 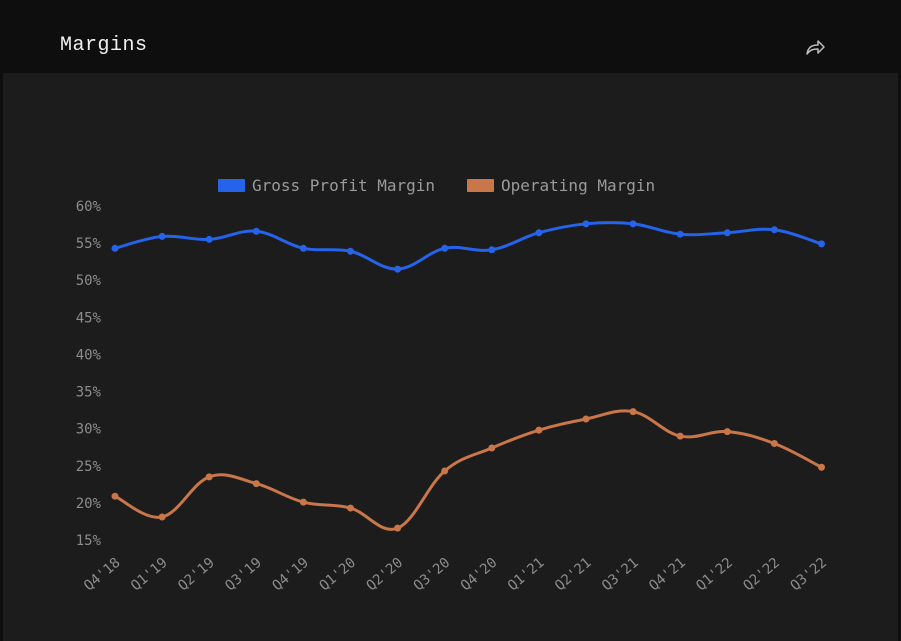 I want to click on x-tick-label: Q4'21, so click(x=667, y=574).